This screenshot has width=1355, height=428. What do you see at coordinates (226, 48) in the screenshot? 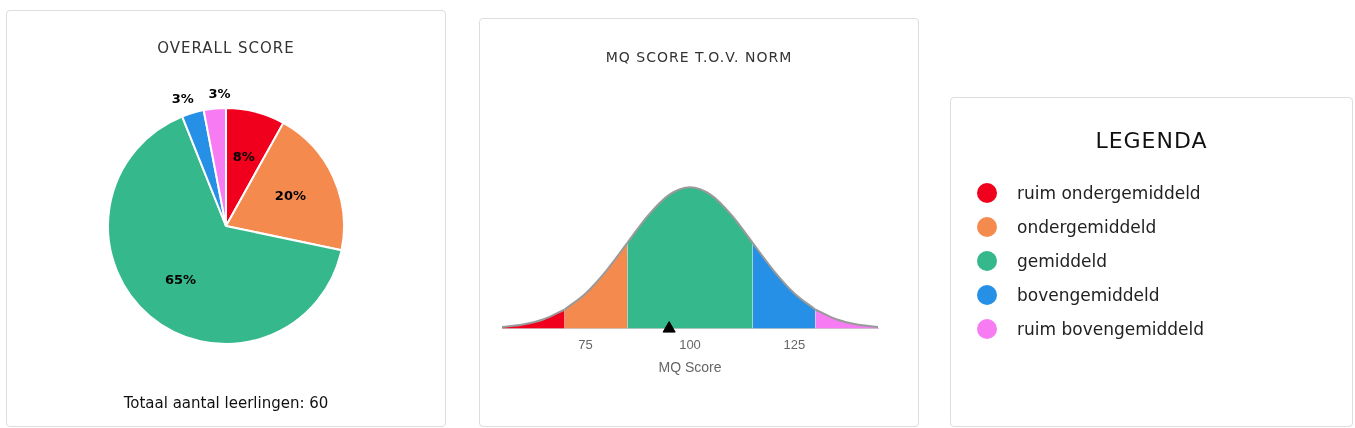
I see `chart-title: OVERALL SCORE` at bounding box center [226, 48].